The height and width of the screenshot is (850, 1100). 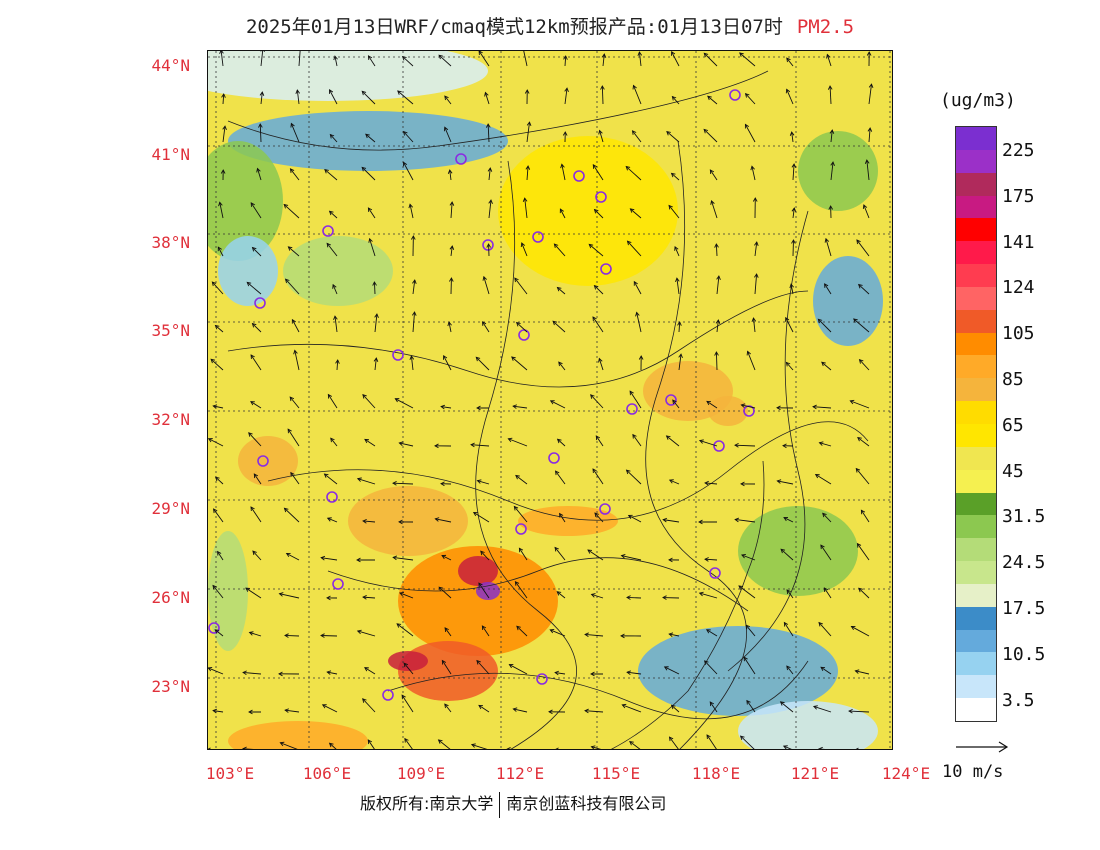 What do you see at coordinates (568, 471) in the screenshot?
I see `boundary-line` at bounding box center [568, 471].